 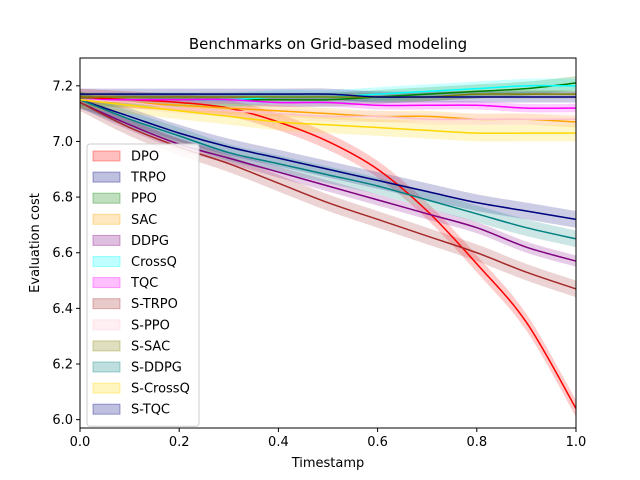 What do you see at coordinates (106, 367) in the screenshot?
I see `legend-swatch-s-ddpg` at bounding box center [106, 367].